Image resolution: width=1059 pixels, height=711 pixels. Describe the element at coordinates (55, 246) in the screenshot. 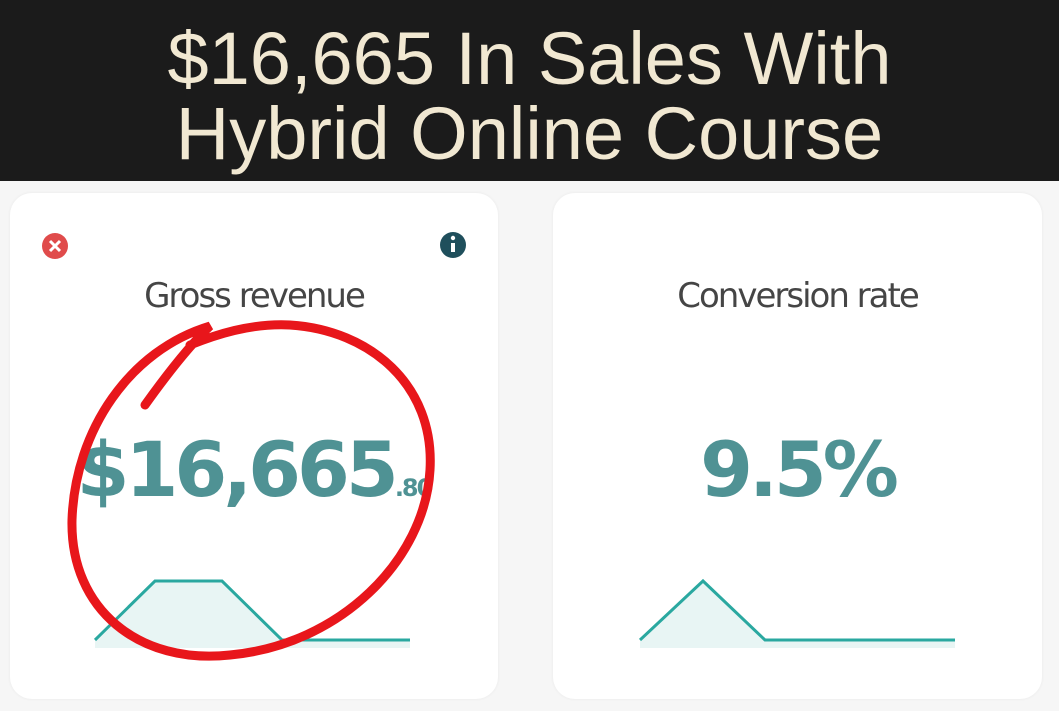

I see `close-icon-x` at that location.